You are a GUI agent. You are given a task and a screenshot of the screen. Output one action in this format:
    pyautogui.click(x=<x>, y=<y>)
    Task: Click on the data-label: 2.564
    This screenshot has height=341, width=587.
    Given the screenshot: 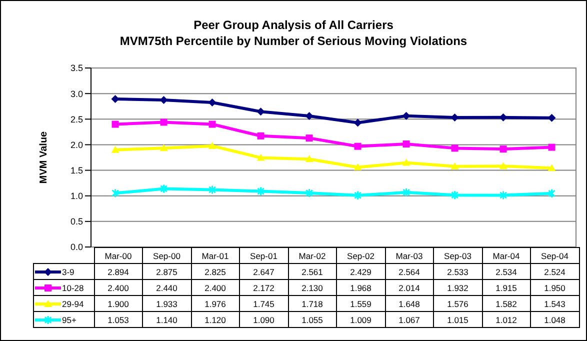 What is the action you would take?
    pyautogui.click(x=409, y=272)
    